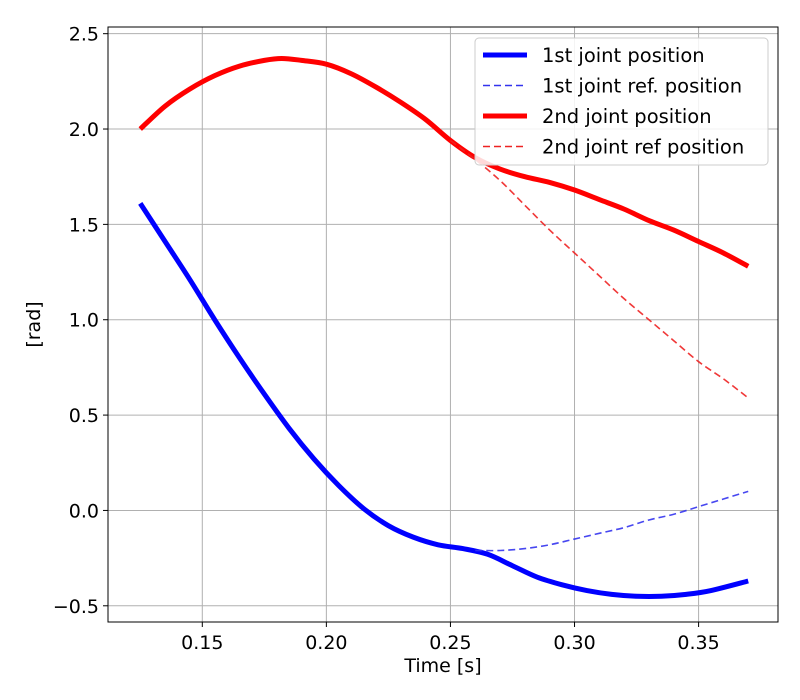 The height and width of the screenshot is (700, 800). I want to click on y-tick-label: −0.5, so click(76, 607).